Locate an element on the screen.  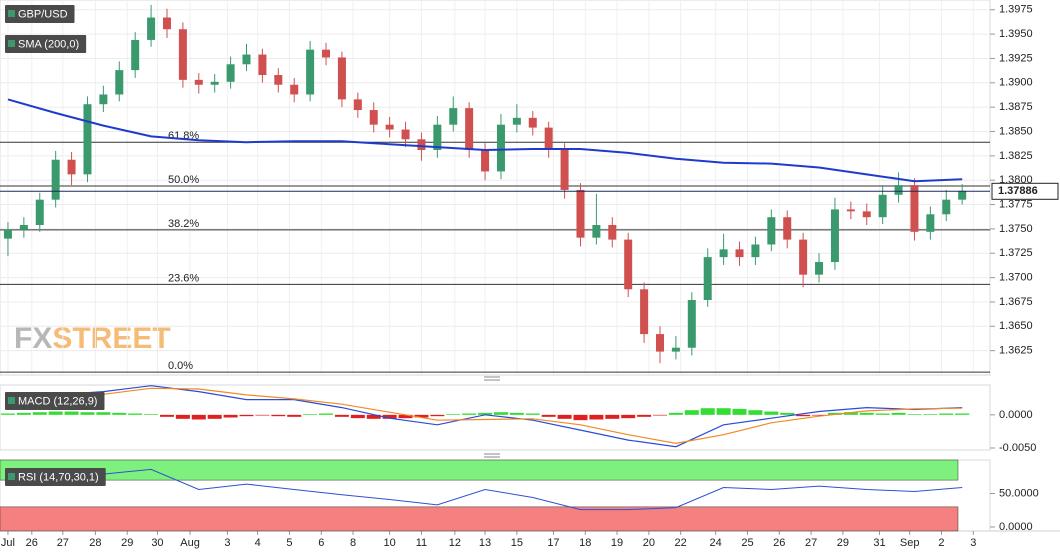
x-tick-label: Jul is located at coordinates (8, 543).